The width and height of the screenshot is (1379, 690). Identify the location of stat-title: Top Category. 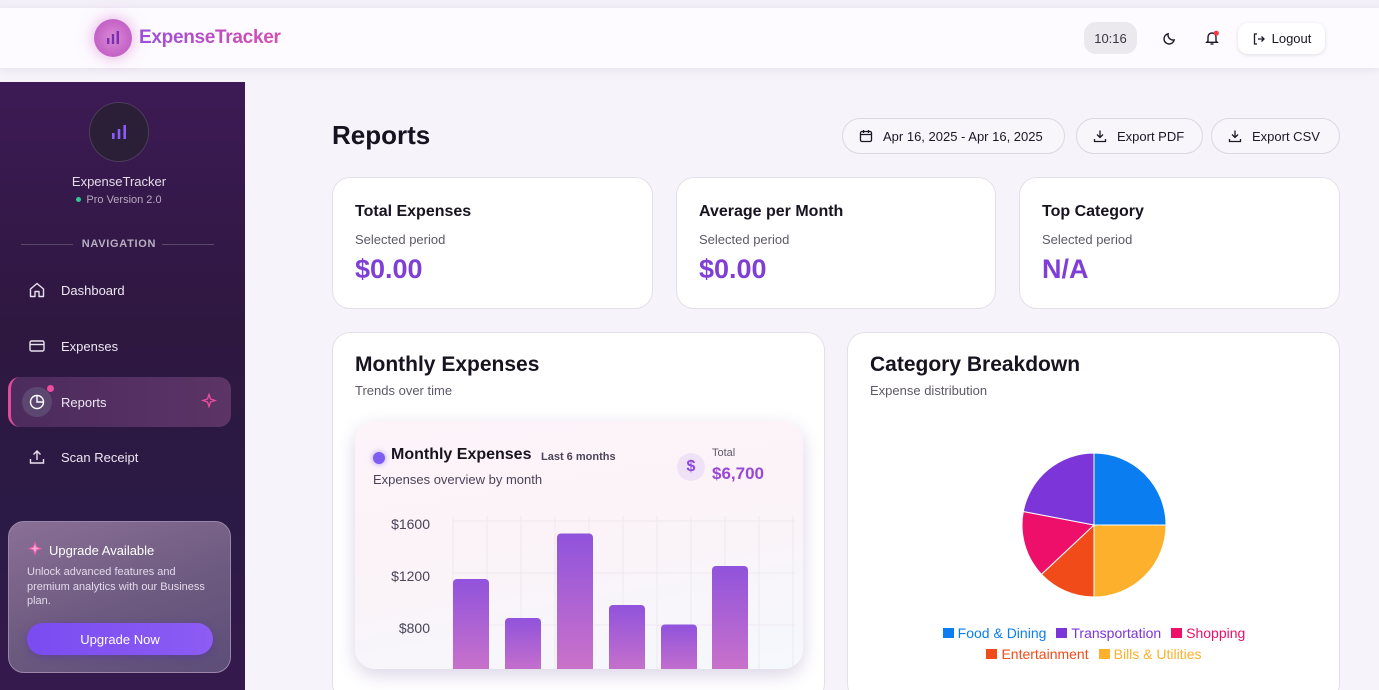
(1093, 211).